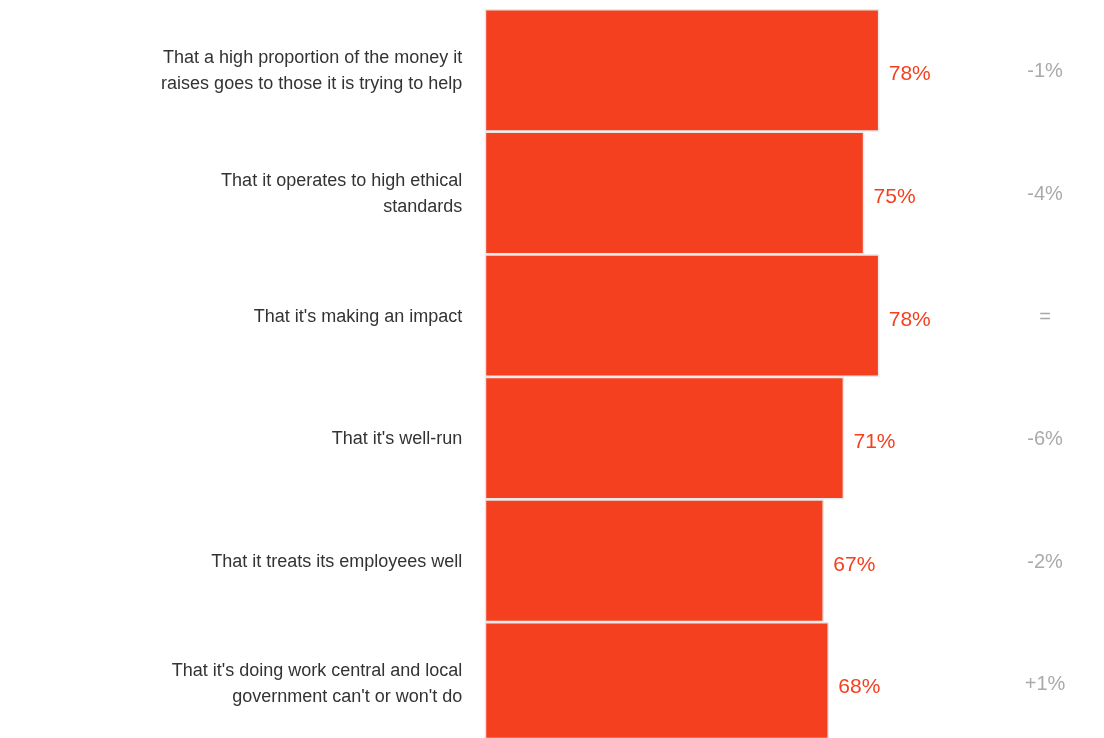  I want to click on y-tick-label: That a high proportion of the money it raises goes to those it is trying to help, so click(312, 70).